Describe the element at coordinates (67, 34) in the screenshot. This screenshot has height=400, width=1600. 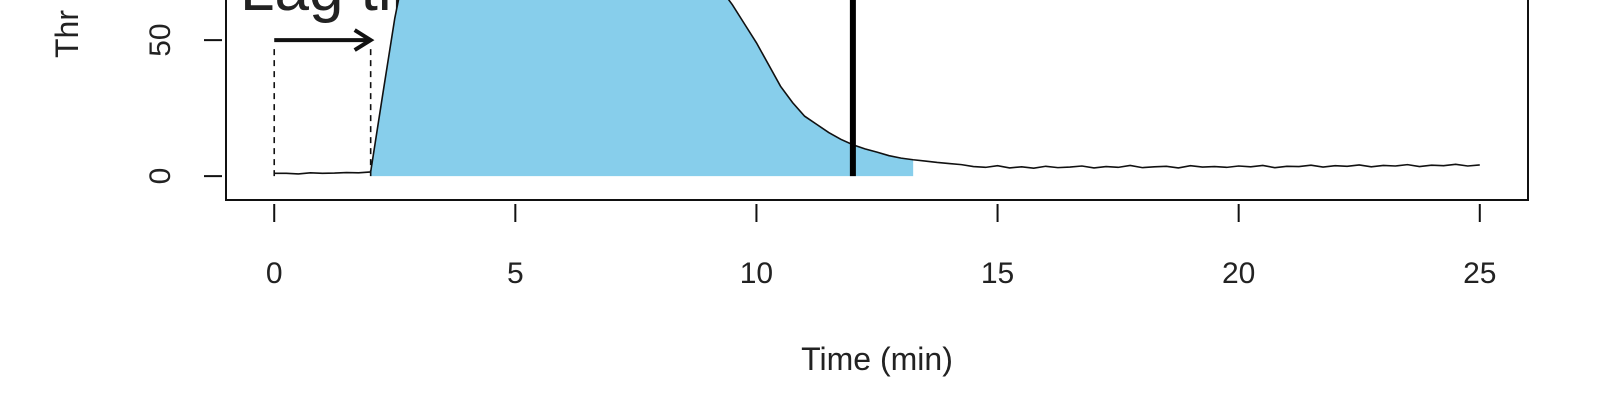
I see `y-axis-label: Thr` at that location.